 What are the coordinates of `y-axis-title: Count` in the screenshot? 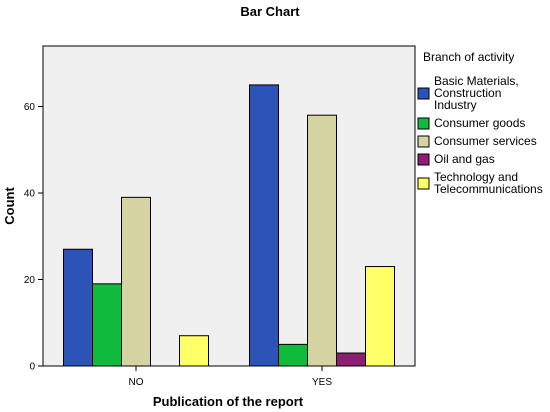 It's located at (9, 206).